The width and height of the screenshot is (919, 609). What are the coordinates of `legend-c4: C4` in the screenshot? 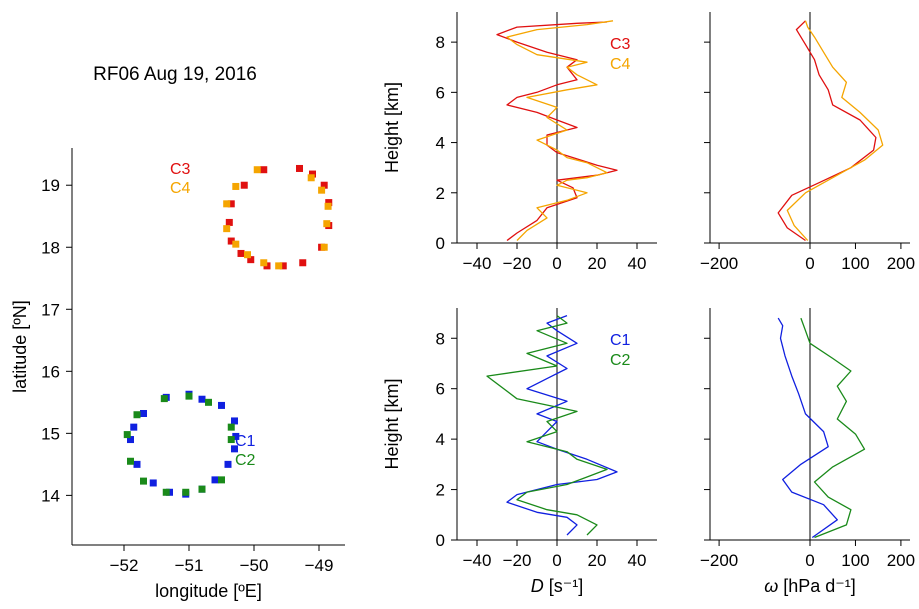 It's located at (620, 64).